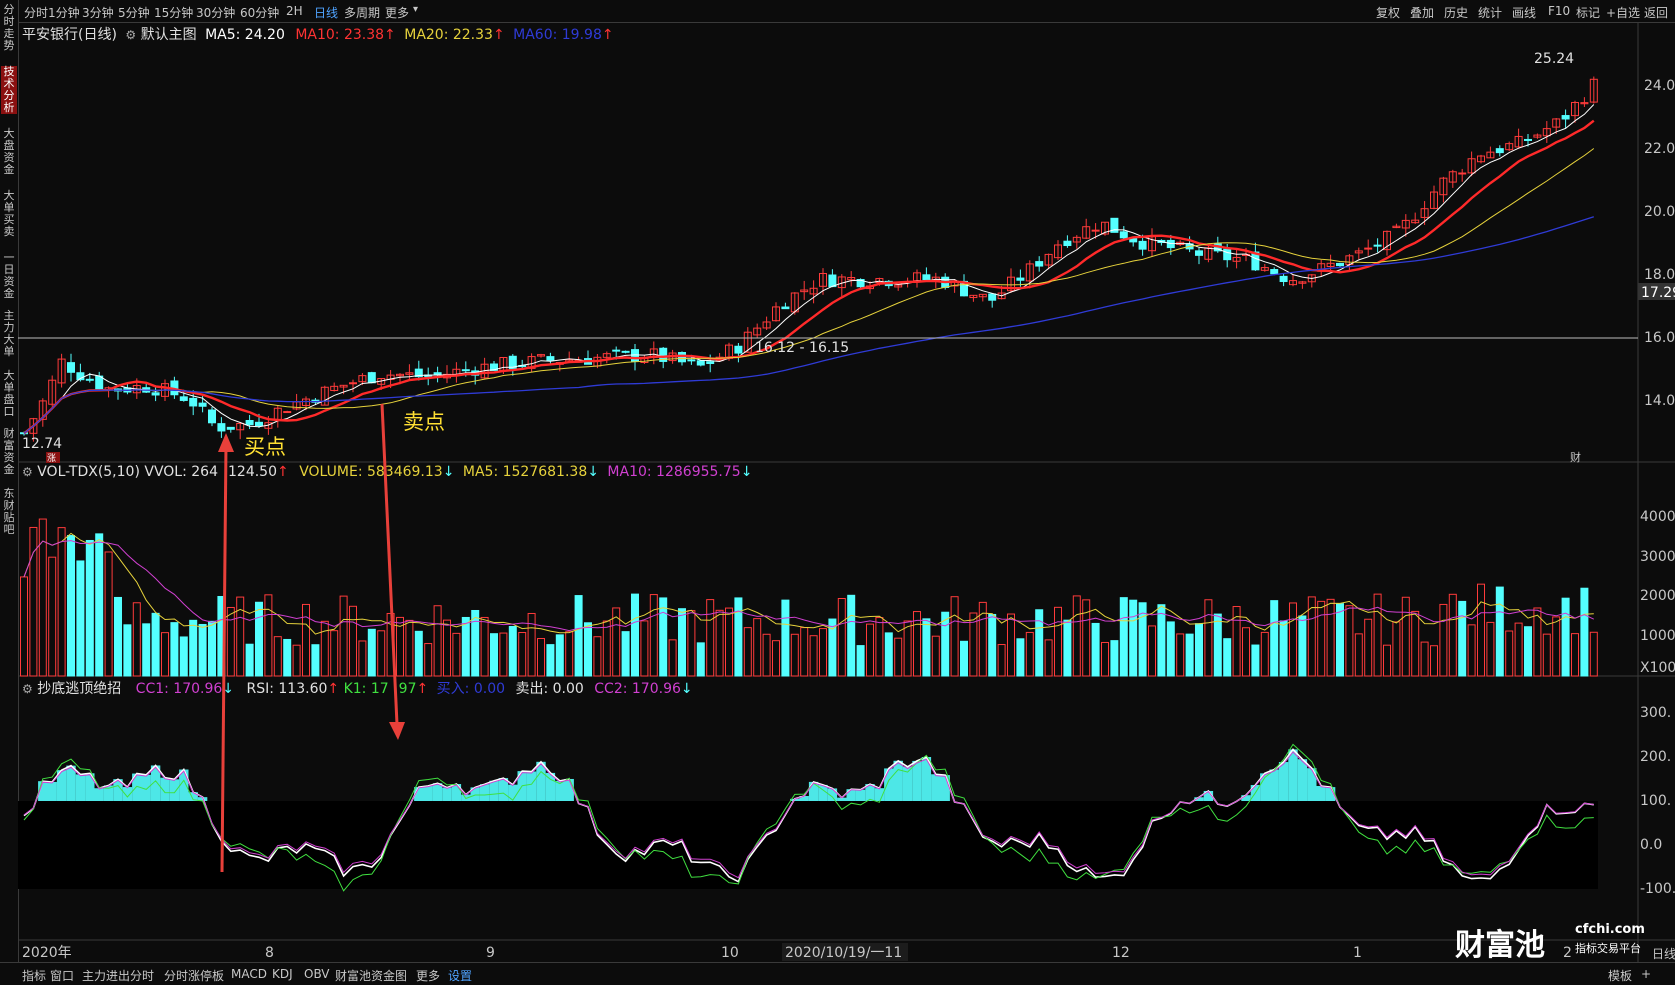 The height and width of the screenshot is (985, 1675). Describe the element at coordinates (98, 13) in the screenshot. I see `tab-3min: 3分钟` at that location.